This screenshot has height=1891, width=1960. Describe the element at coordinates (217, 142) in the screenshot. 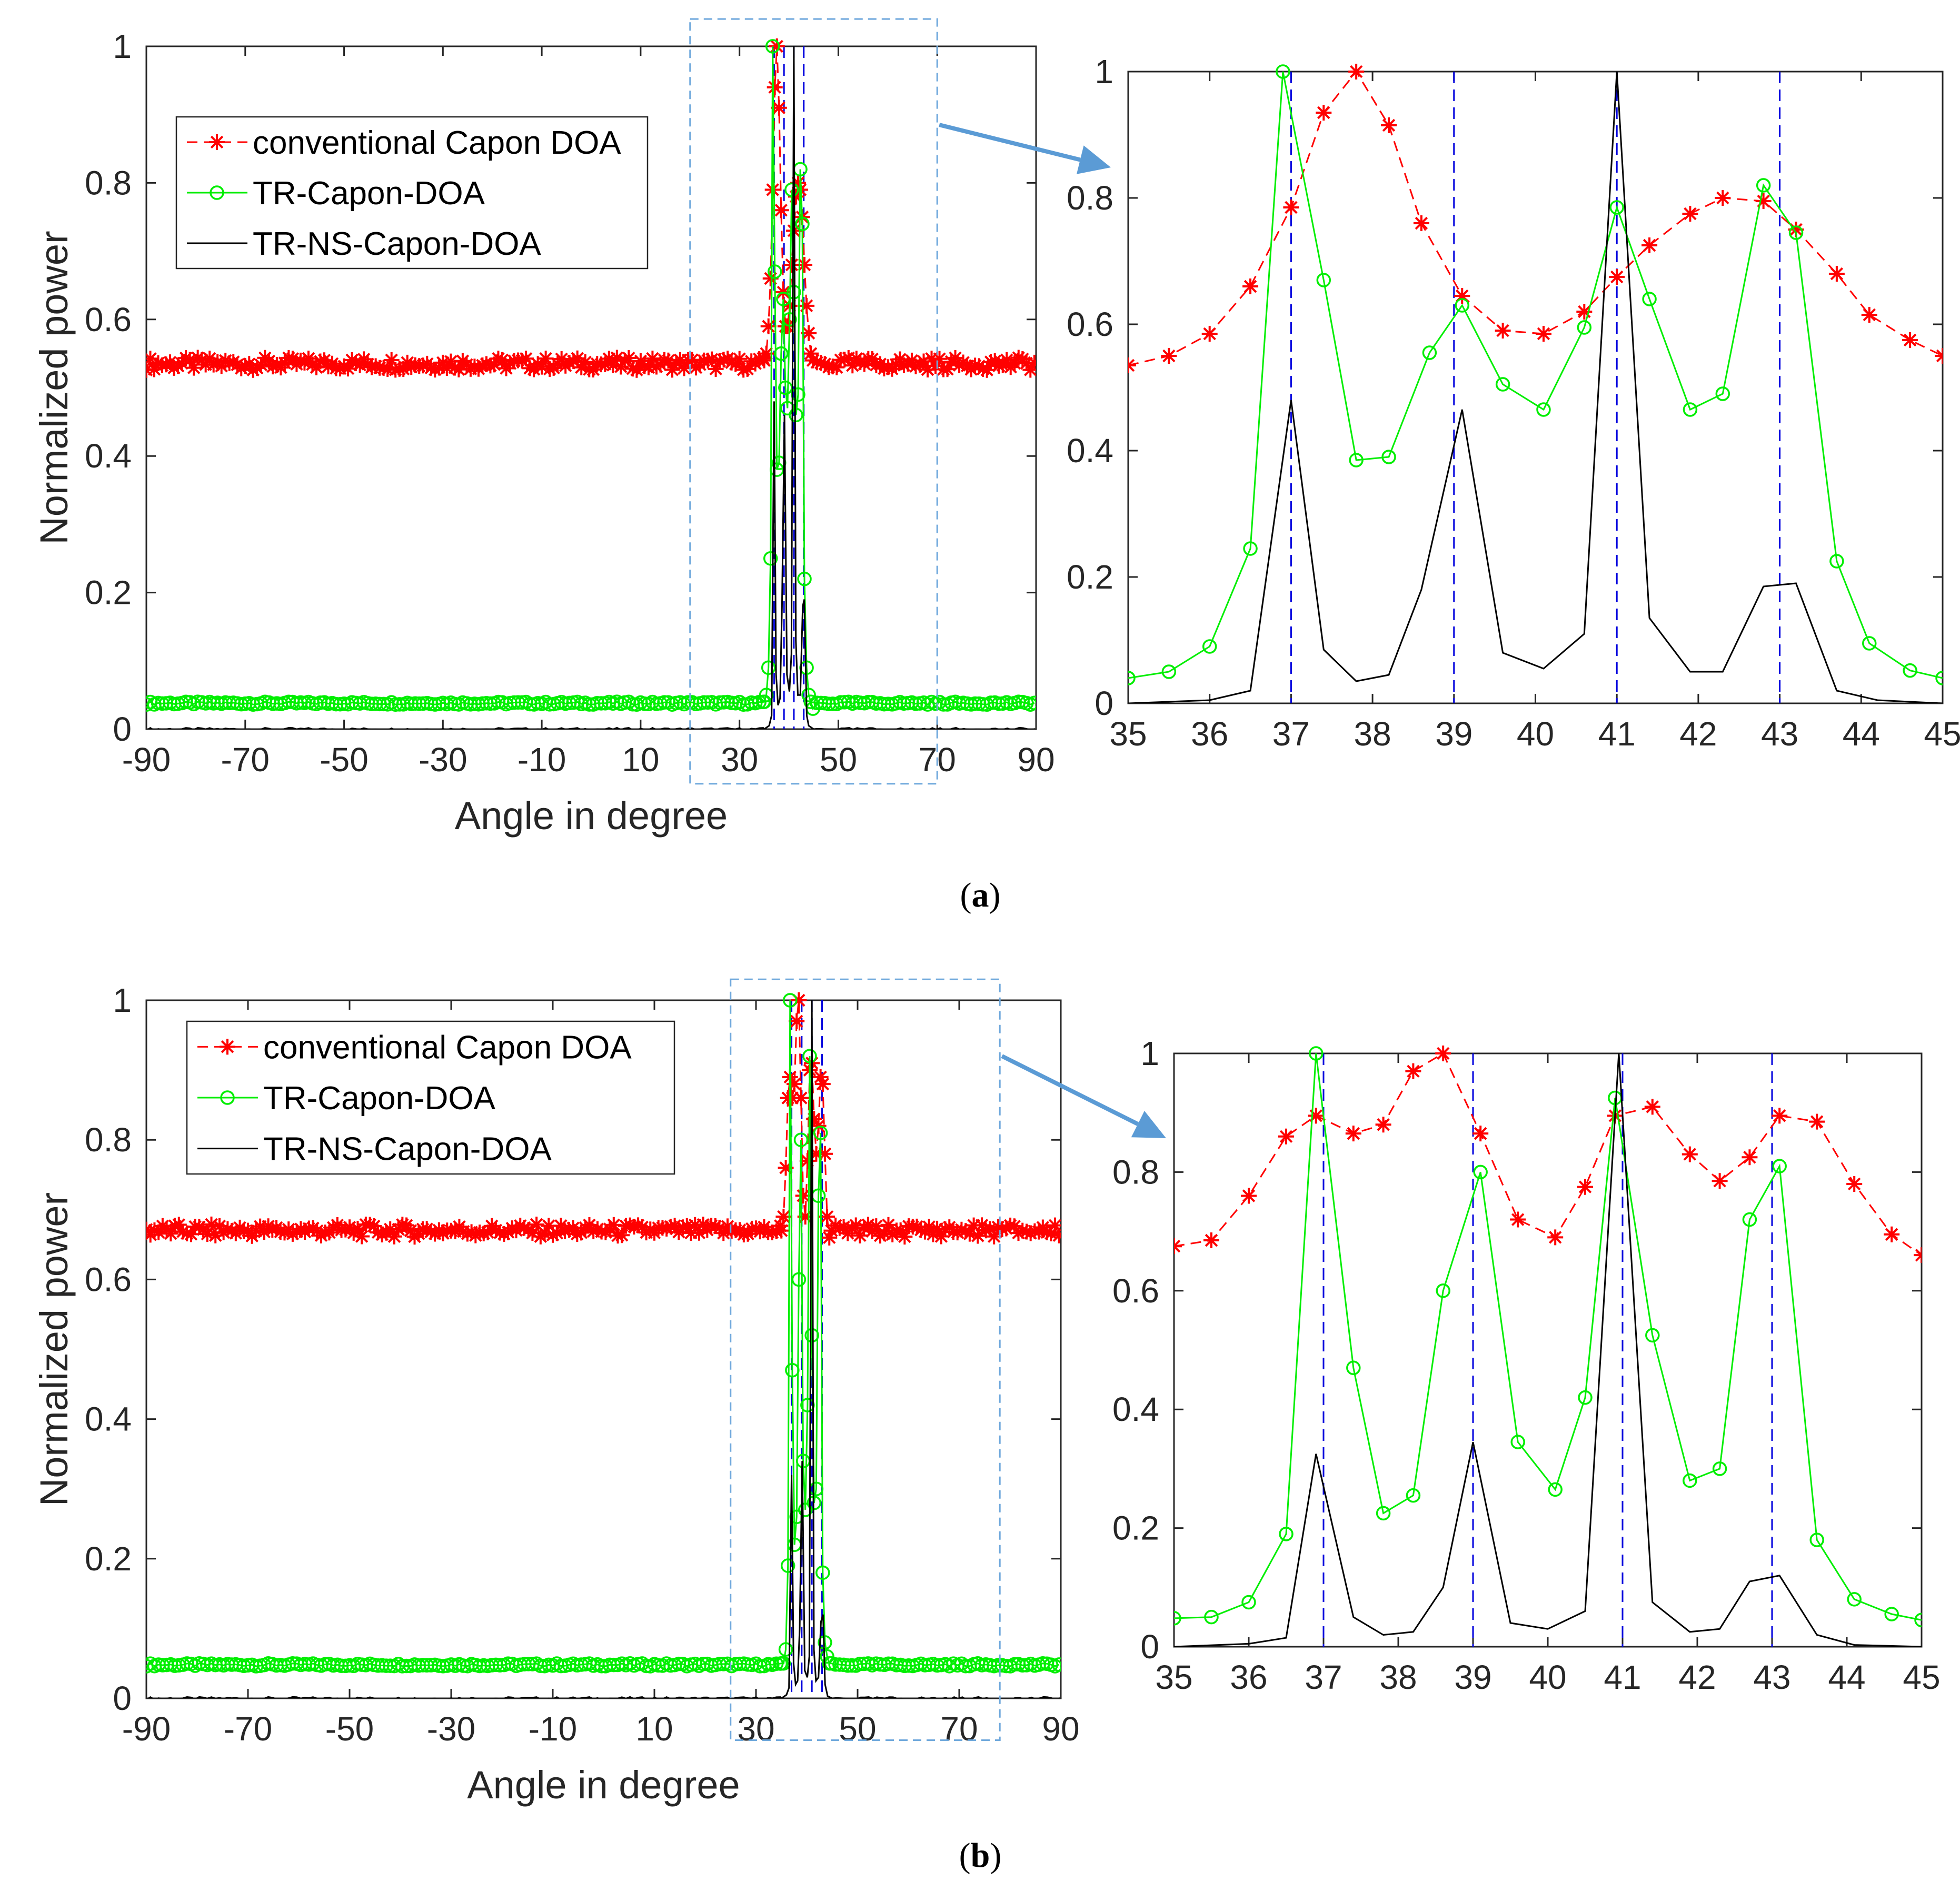

I see `legend-marker` at that location.